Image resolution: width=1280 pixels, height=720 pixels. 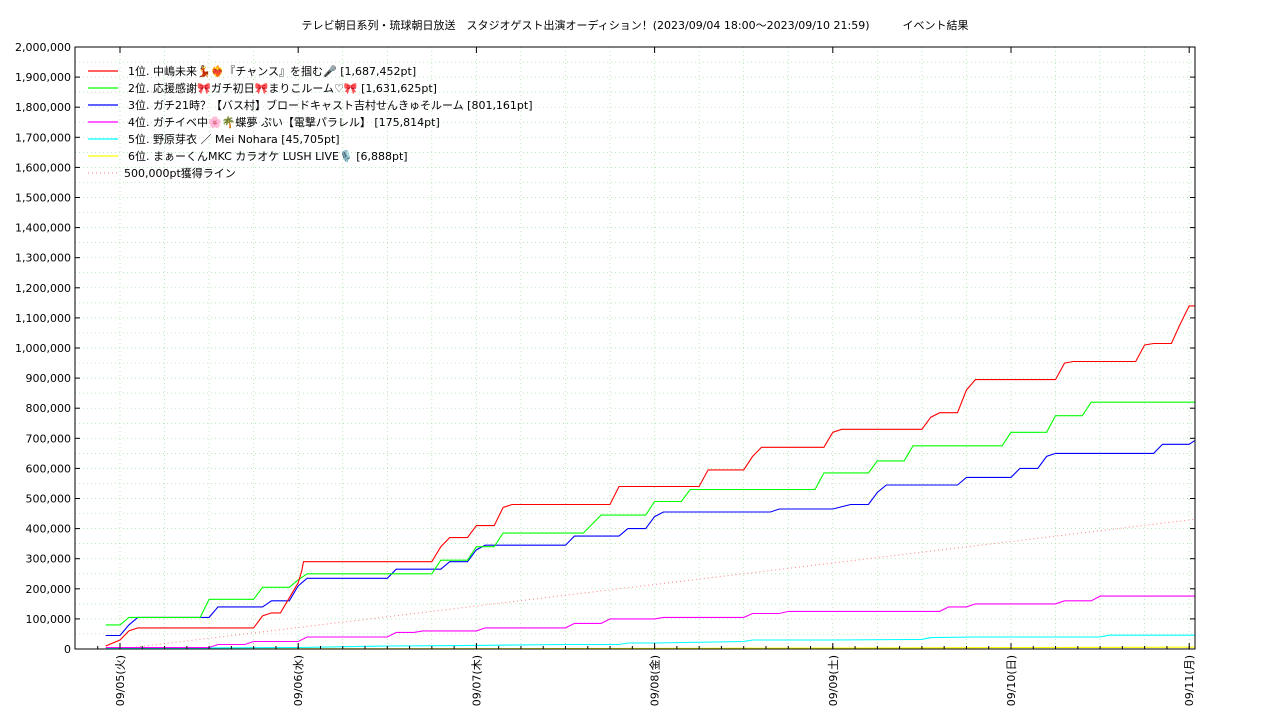 What do you see at coordinates (49, 559) in the screenshot?
I see `y-tick-label: 300,000` at bounding box center [49, 559].